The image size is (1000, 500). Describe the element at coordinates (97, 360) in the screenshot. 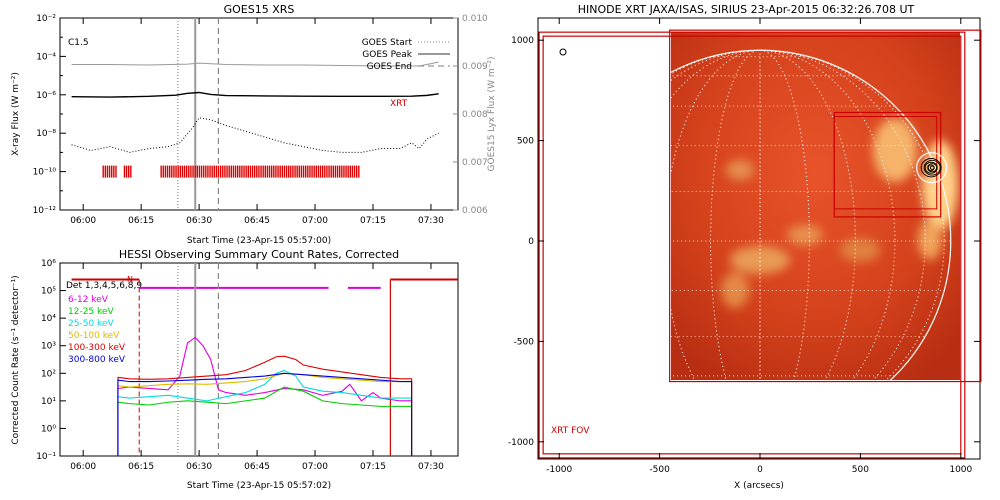

I see `hessi-legend-label: 300-800 keV` at that location.